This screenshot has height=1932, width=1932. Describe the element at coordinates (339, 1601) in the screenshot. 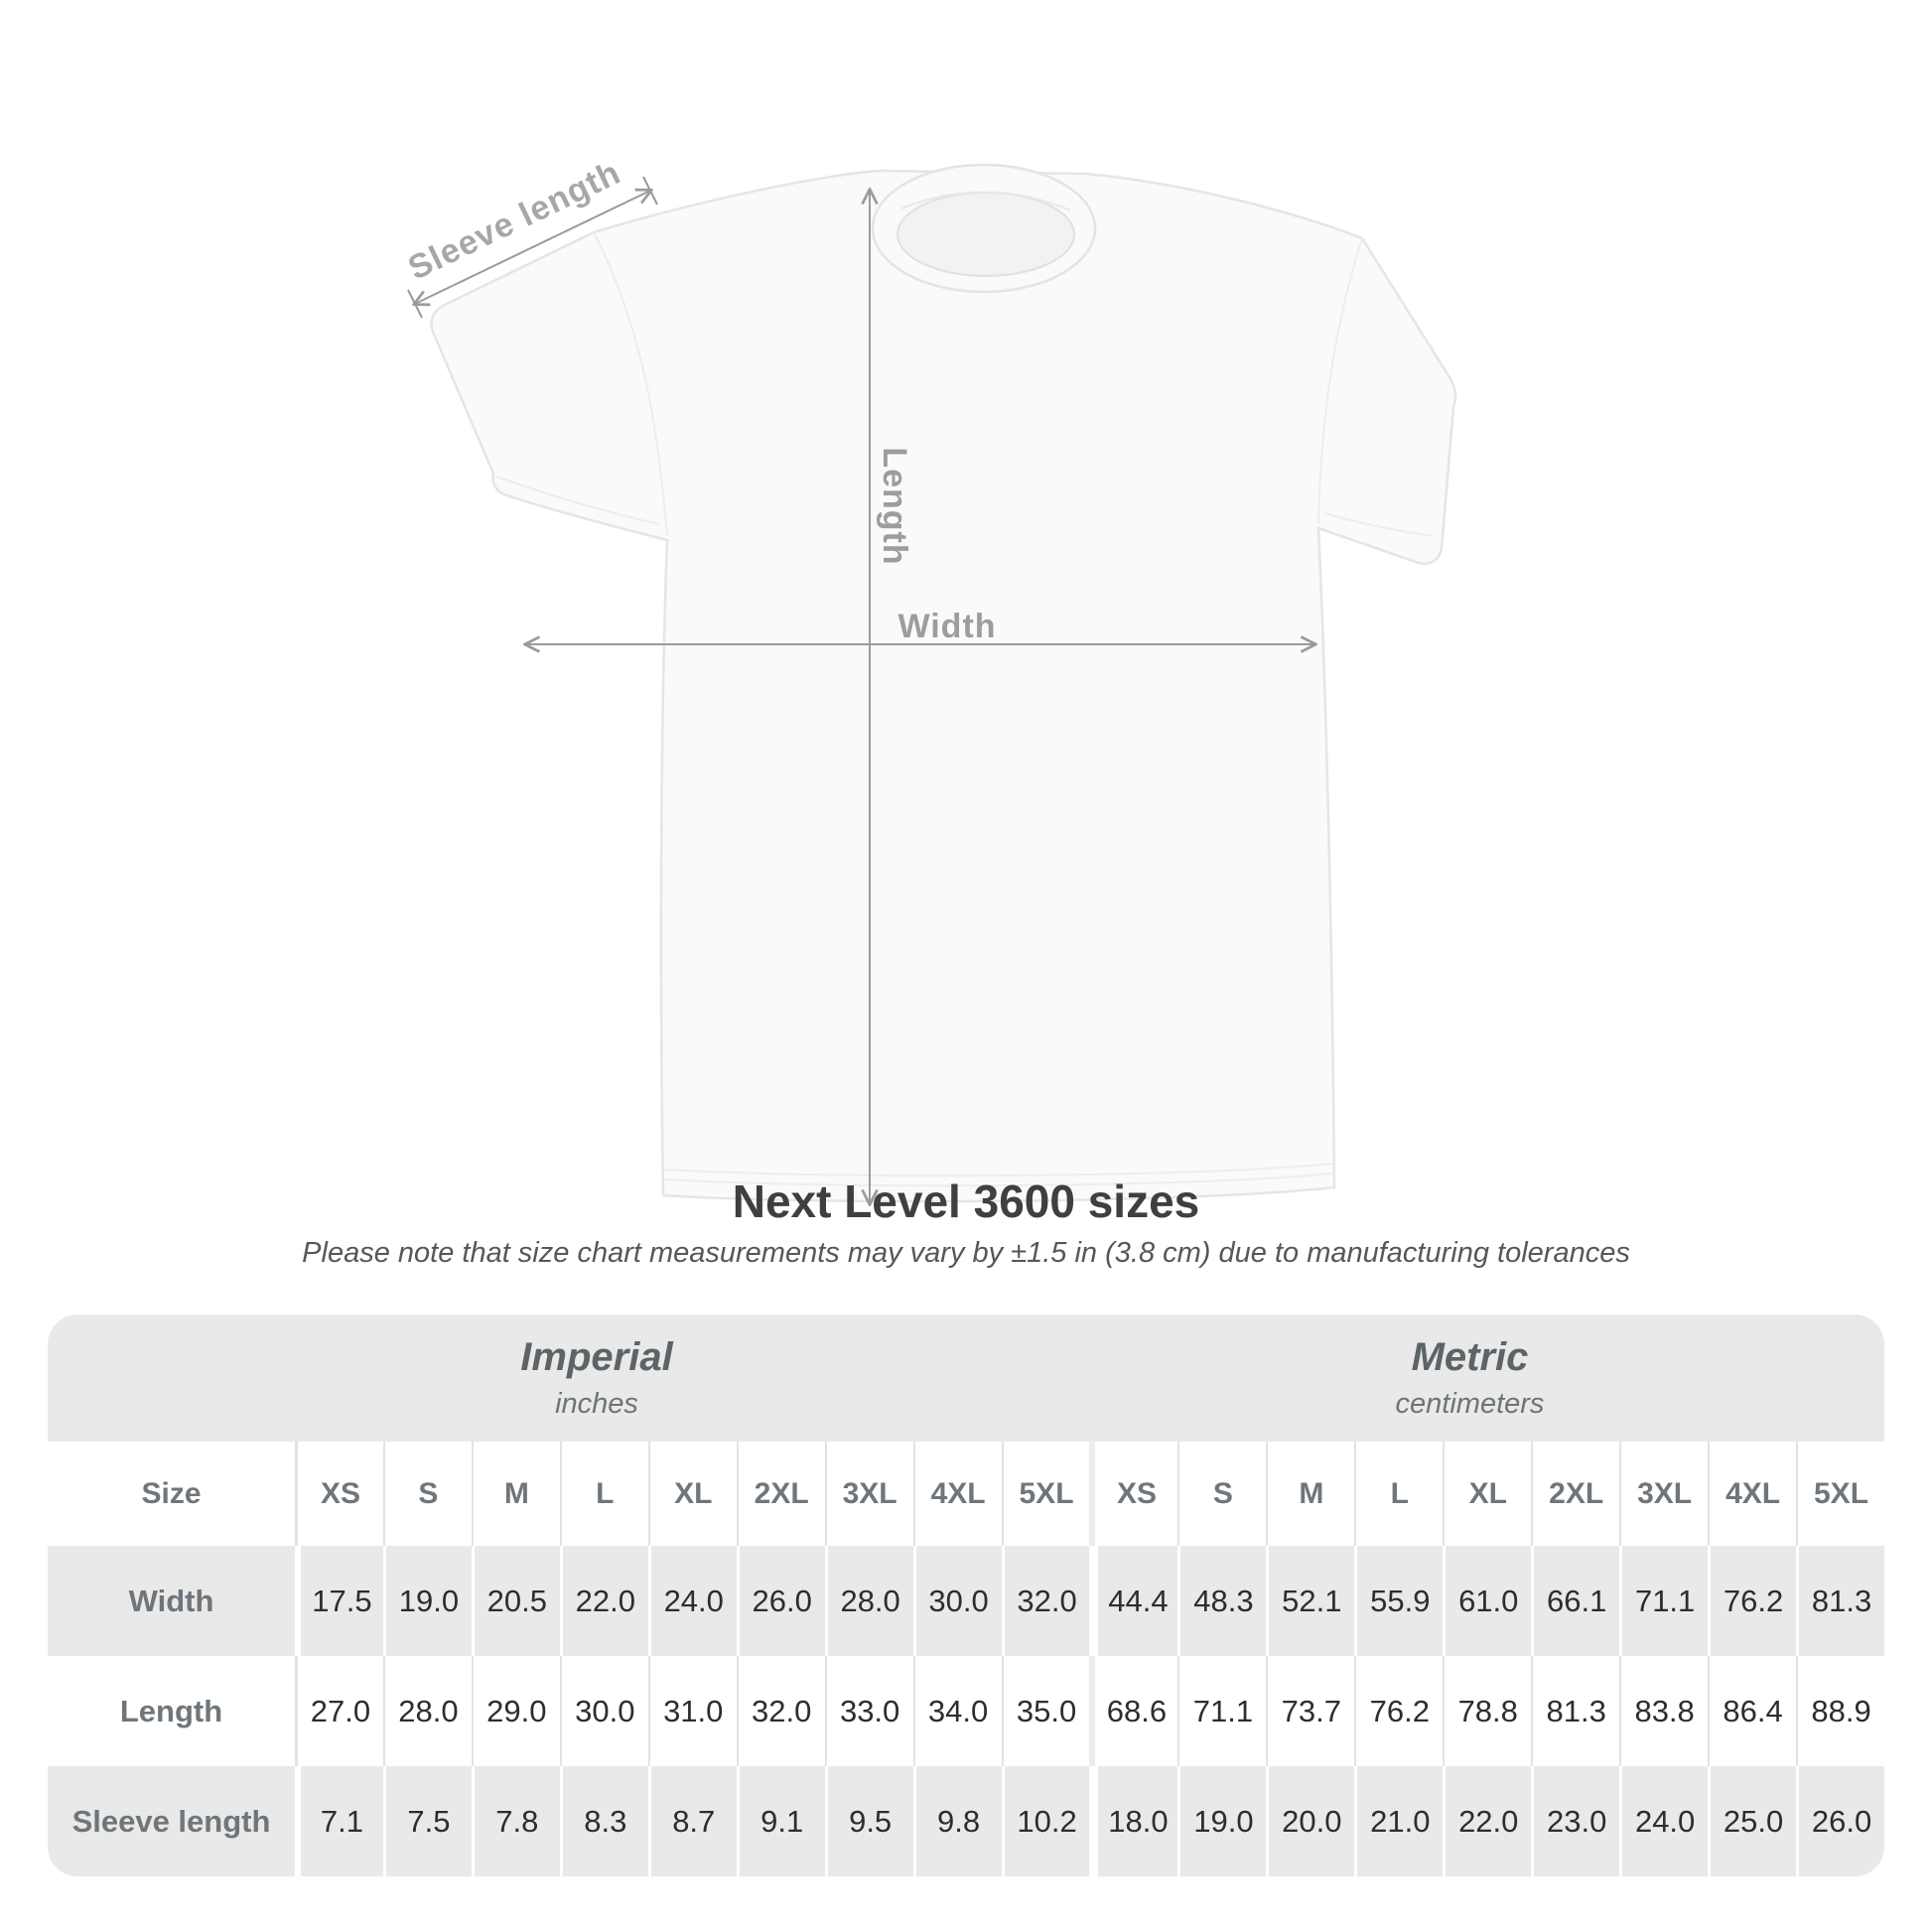

I see `table-cell: 17.5` at that location.